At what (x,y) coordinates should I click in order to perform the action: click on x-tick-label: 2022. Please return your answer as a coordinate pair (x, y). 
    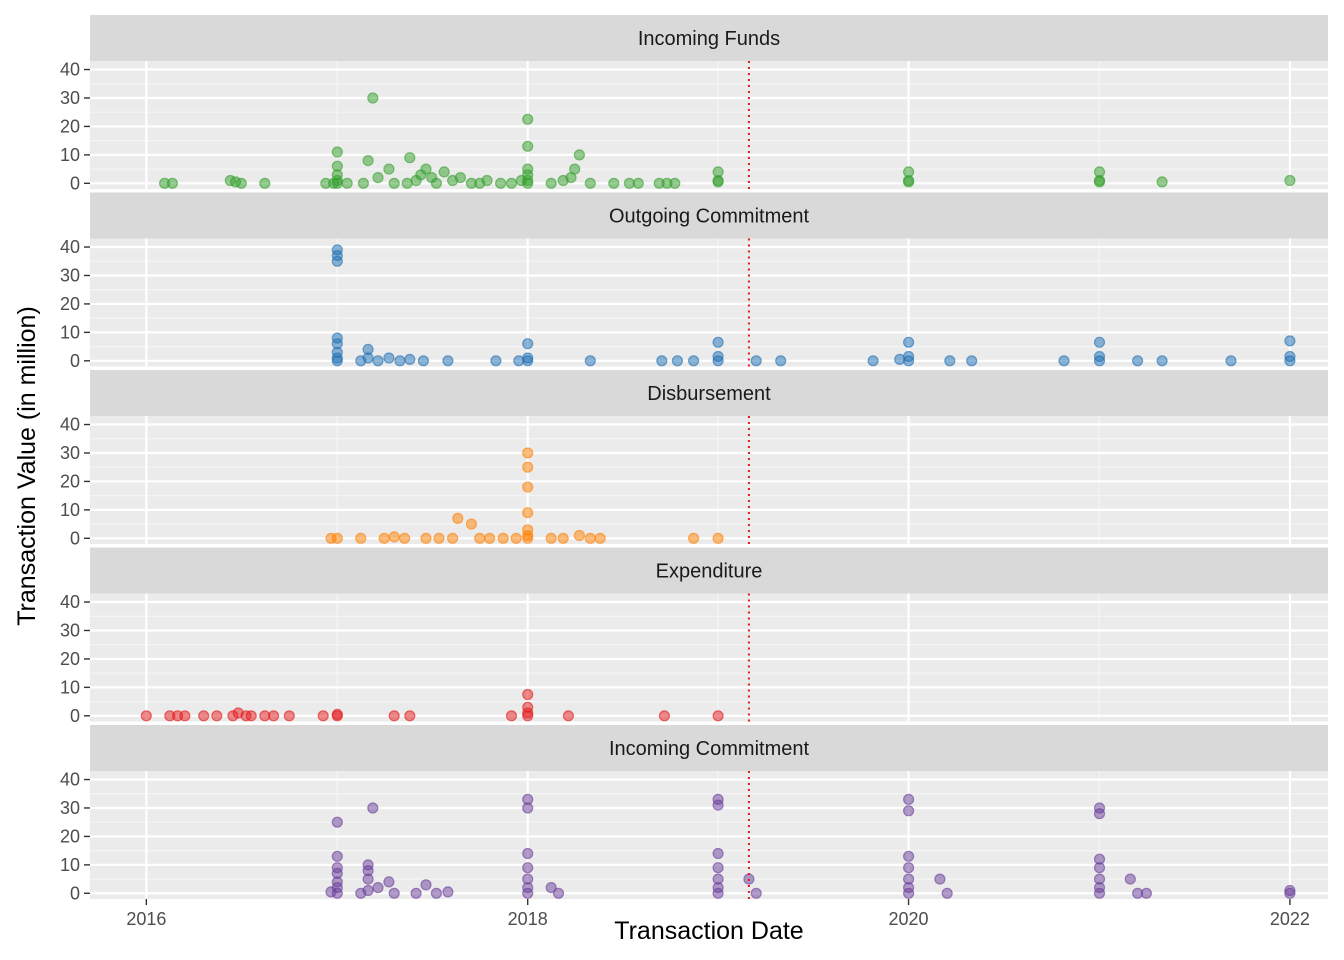
    Looking at the image, I should click on (1290, 919).